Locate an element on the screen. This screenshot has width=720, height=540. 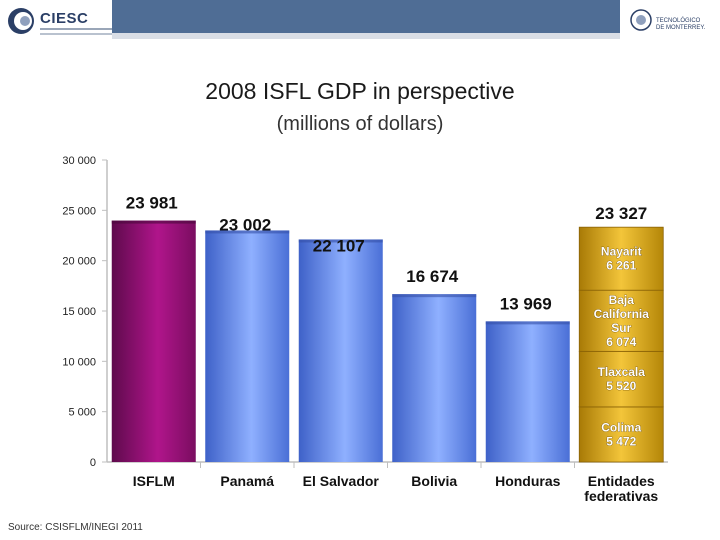
source-note: Source: CSISFLM/INEGI 2011 is located at coordinates (75, 527).